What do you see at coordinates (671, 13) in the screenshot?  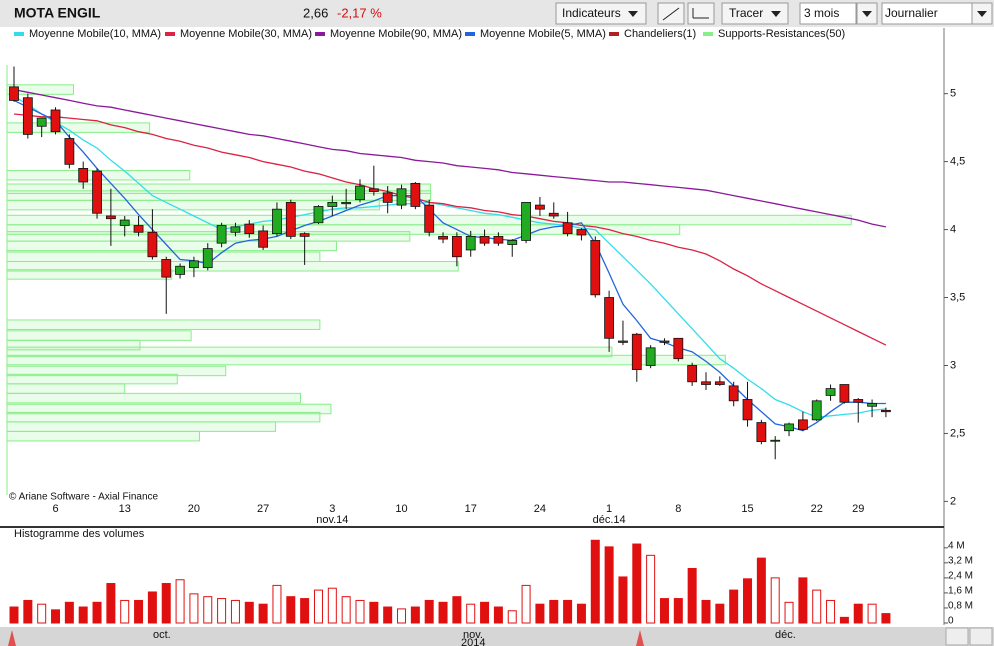 I see `trend-tool-button` at bounding box center [671, 13].